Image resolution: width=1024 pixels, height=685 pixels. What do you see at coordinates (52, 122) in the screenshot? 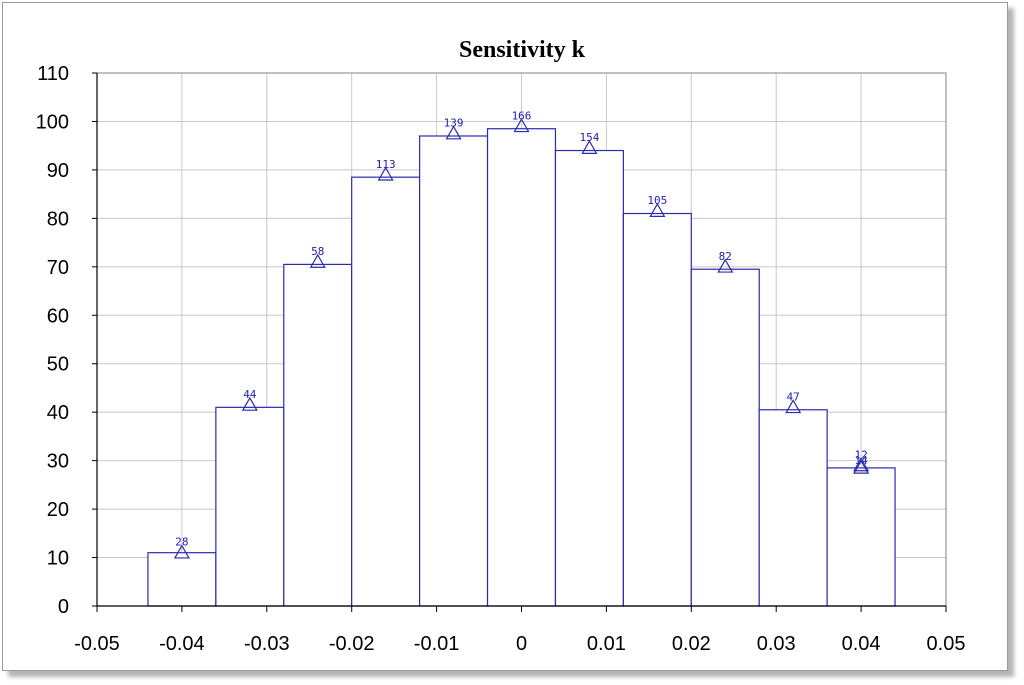
I see `y-tick-label: 100` at bounding box center [52, 122].